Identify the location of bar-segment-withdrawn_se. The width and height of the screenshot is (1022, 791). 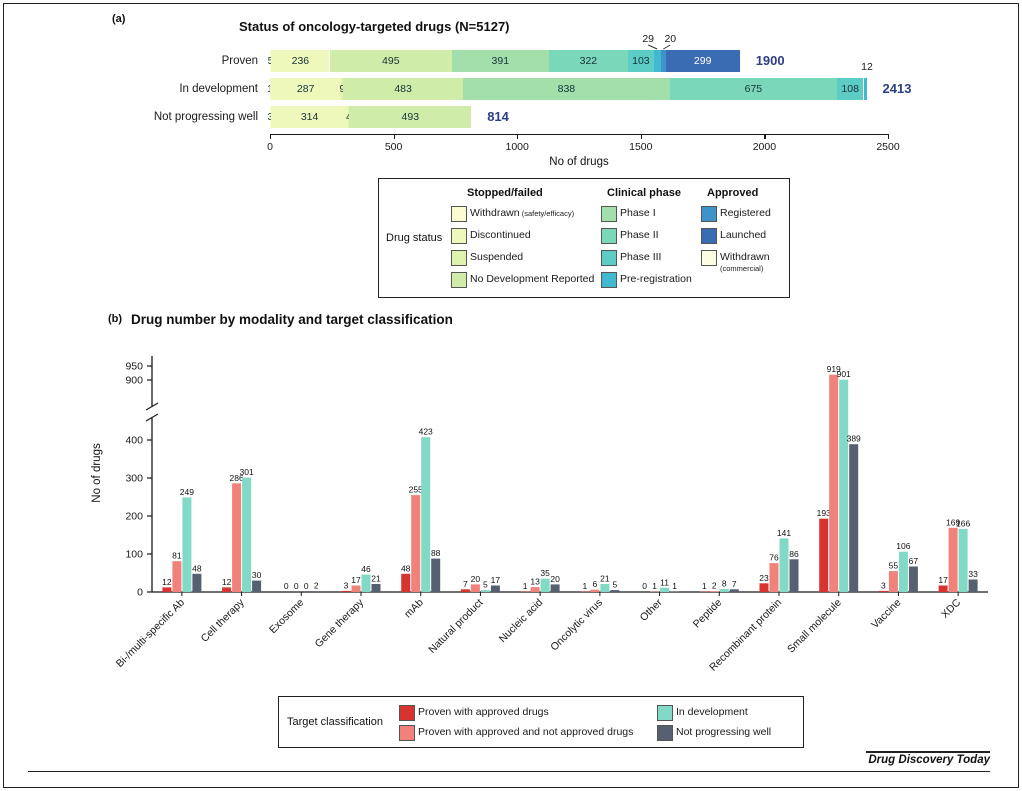
(270, 117).